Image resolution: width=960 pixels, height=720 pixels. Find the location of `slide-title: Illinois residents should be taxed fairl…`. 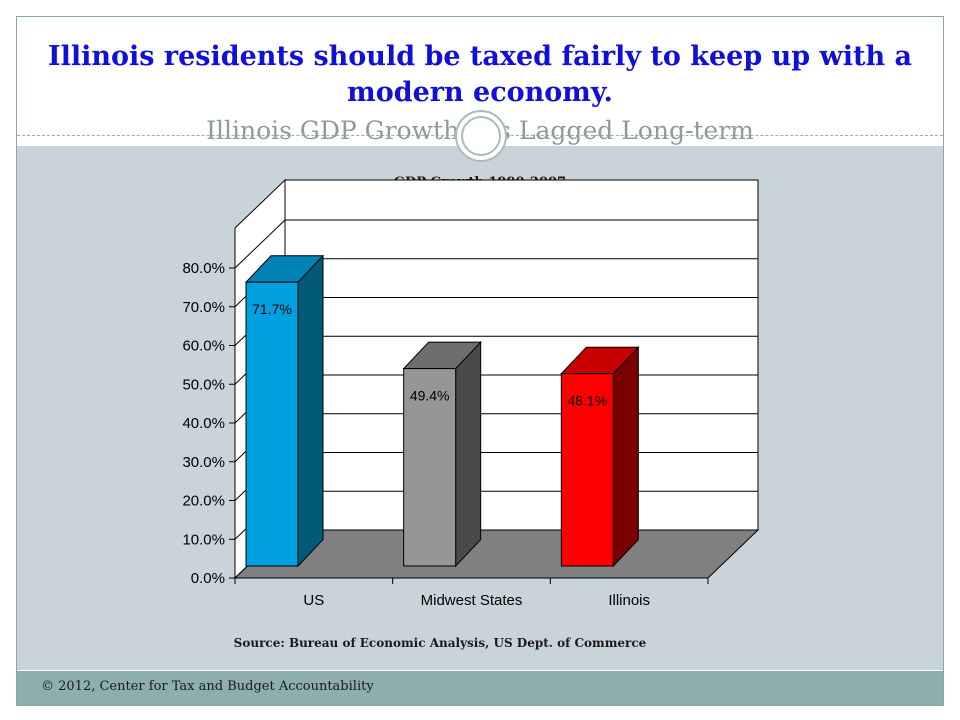

slide-title: Illinois residents should be taxed fairl… is located at coordinates (480, 74).